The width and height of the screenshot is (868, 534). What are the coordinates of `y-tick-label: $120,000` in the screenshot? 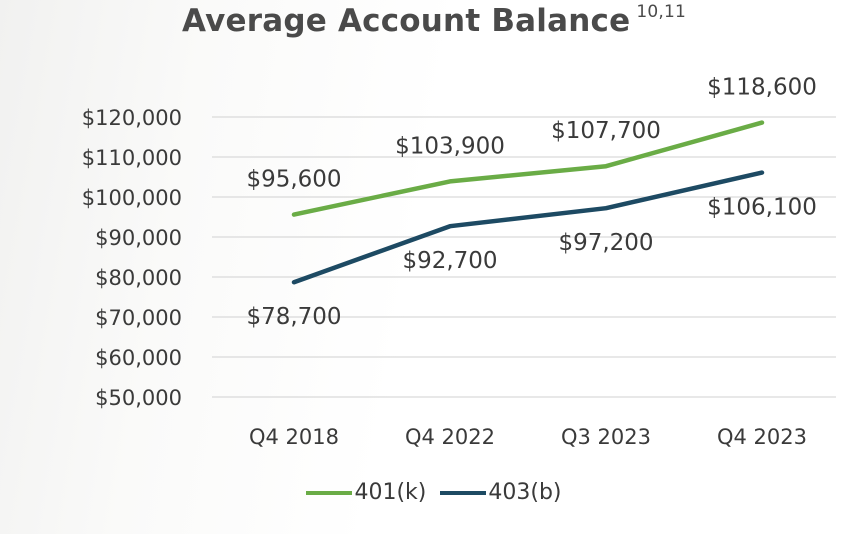 It's located at (132, 118).